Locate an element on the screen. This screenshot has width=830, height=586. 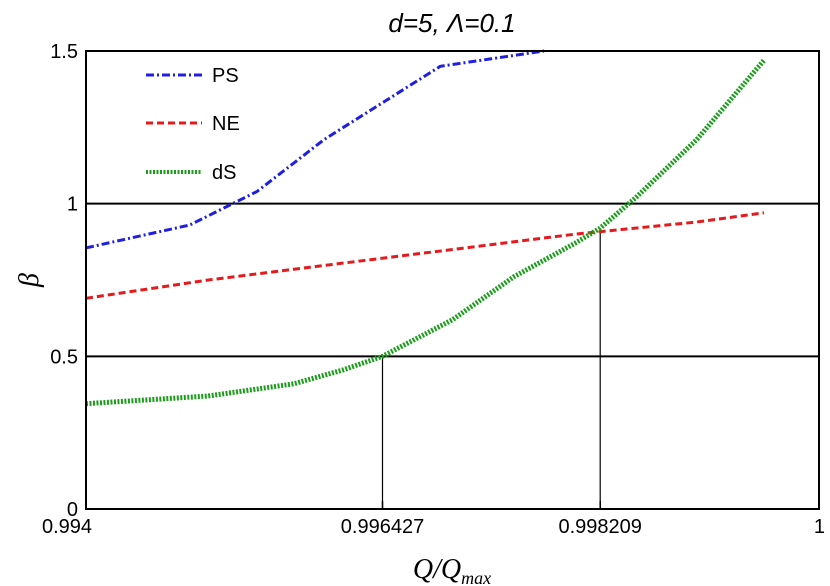
x-axis-label-subscript: max is located at coordinates (476, 577).